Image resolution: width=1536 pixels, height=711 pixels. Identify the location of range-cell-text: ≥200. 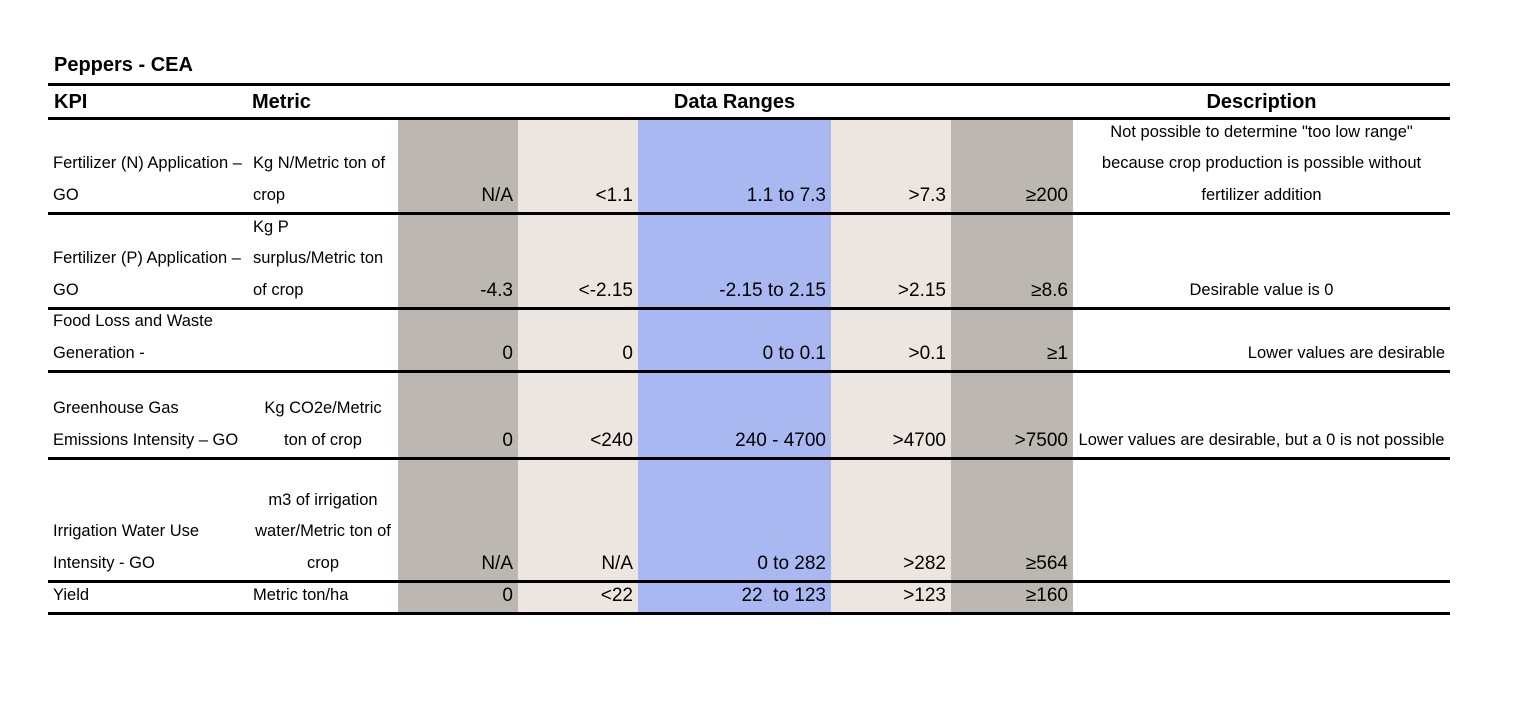
(1046, 195).